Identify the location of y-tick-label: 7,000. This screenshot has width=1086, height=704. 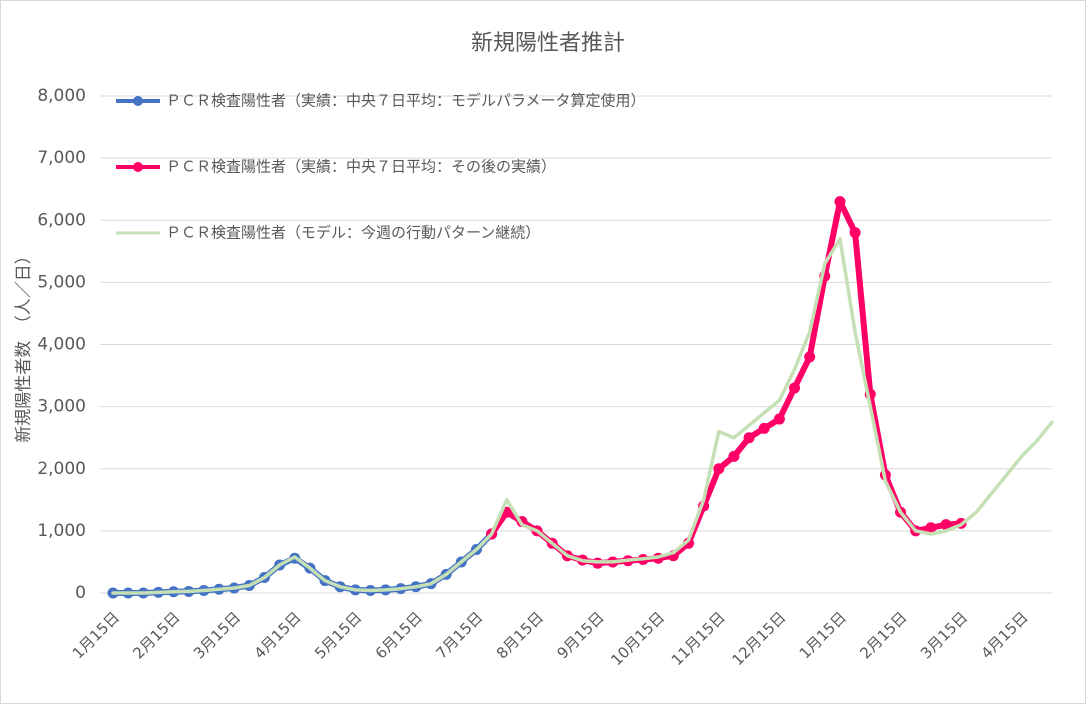
(61, 158).